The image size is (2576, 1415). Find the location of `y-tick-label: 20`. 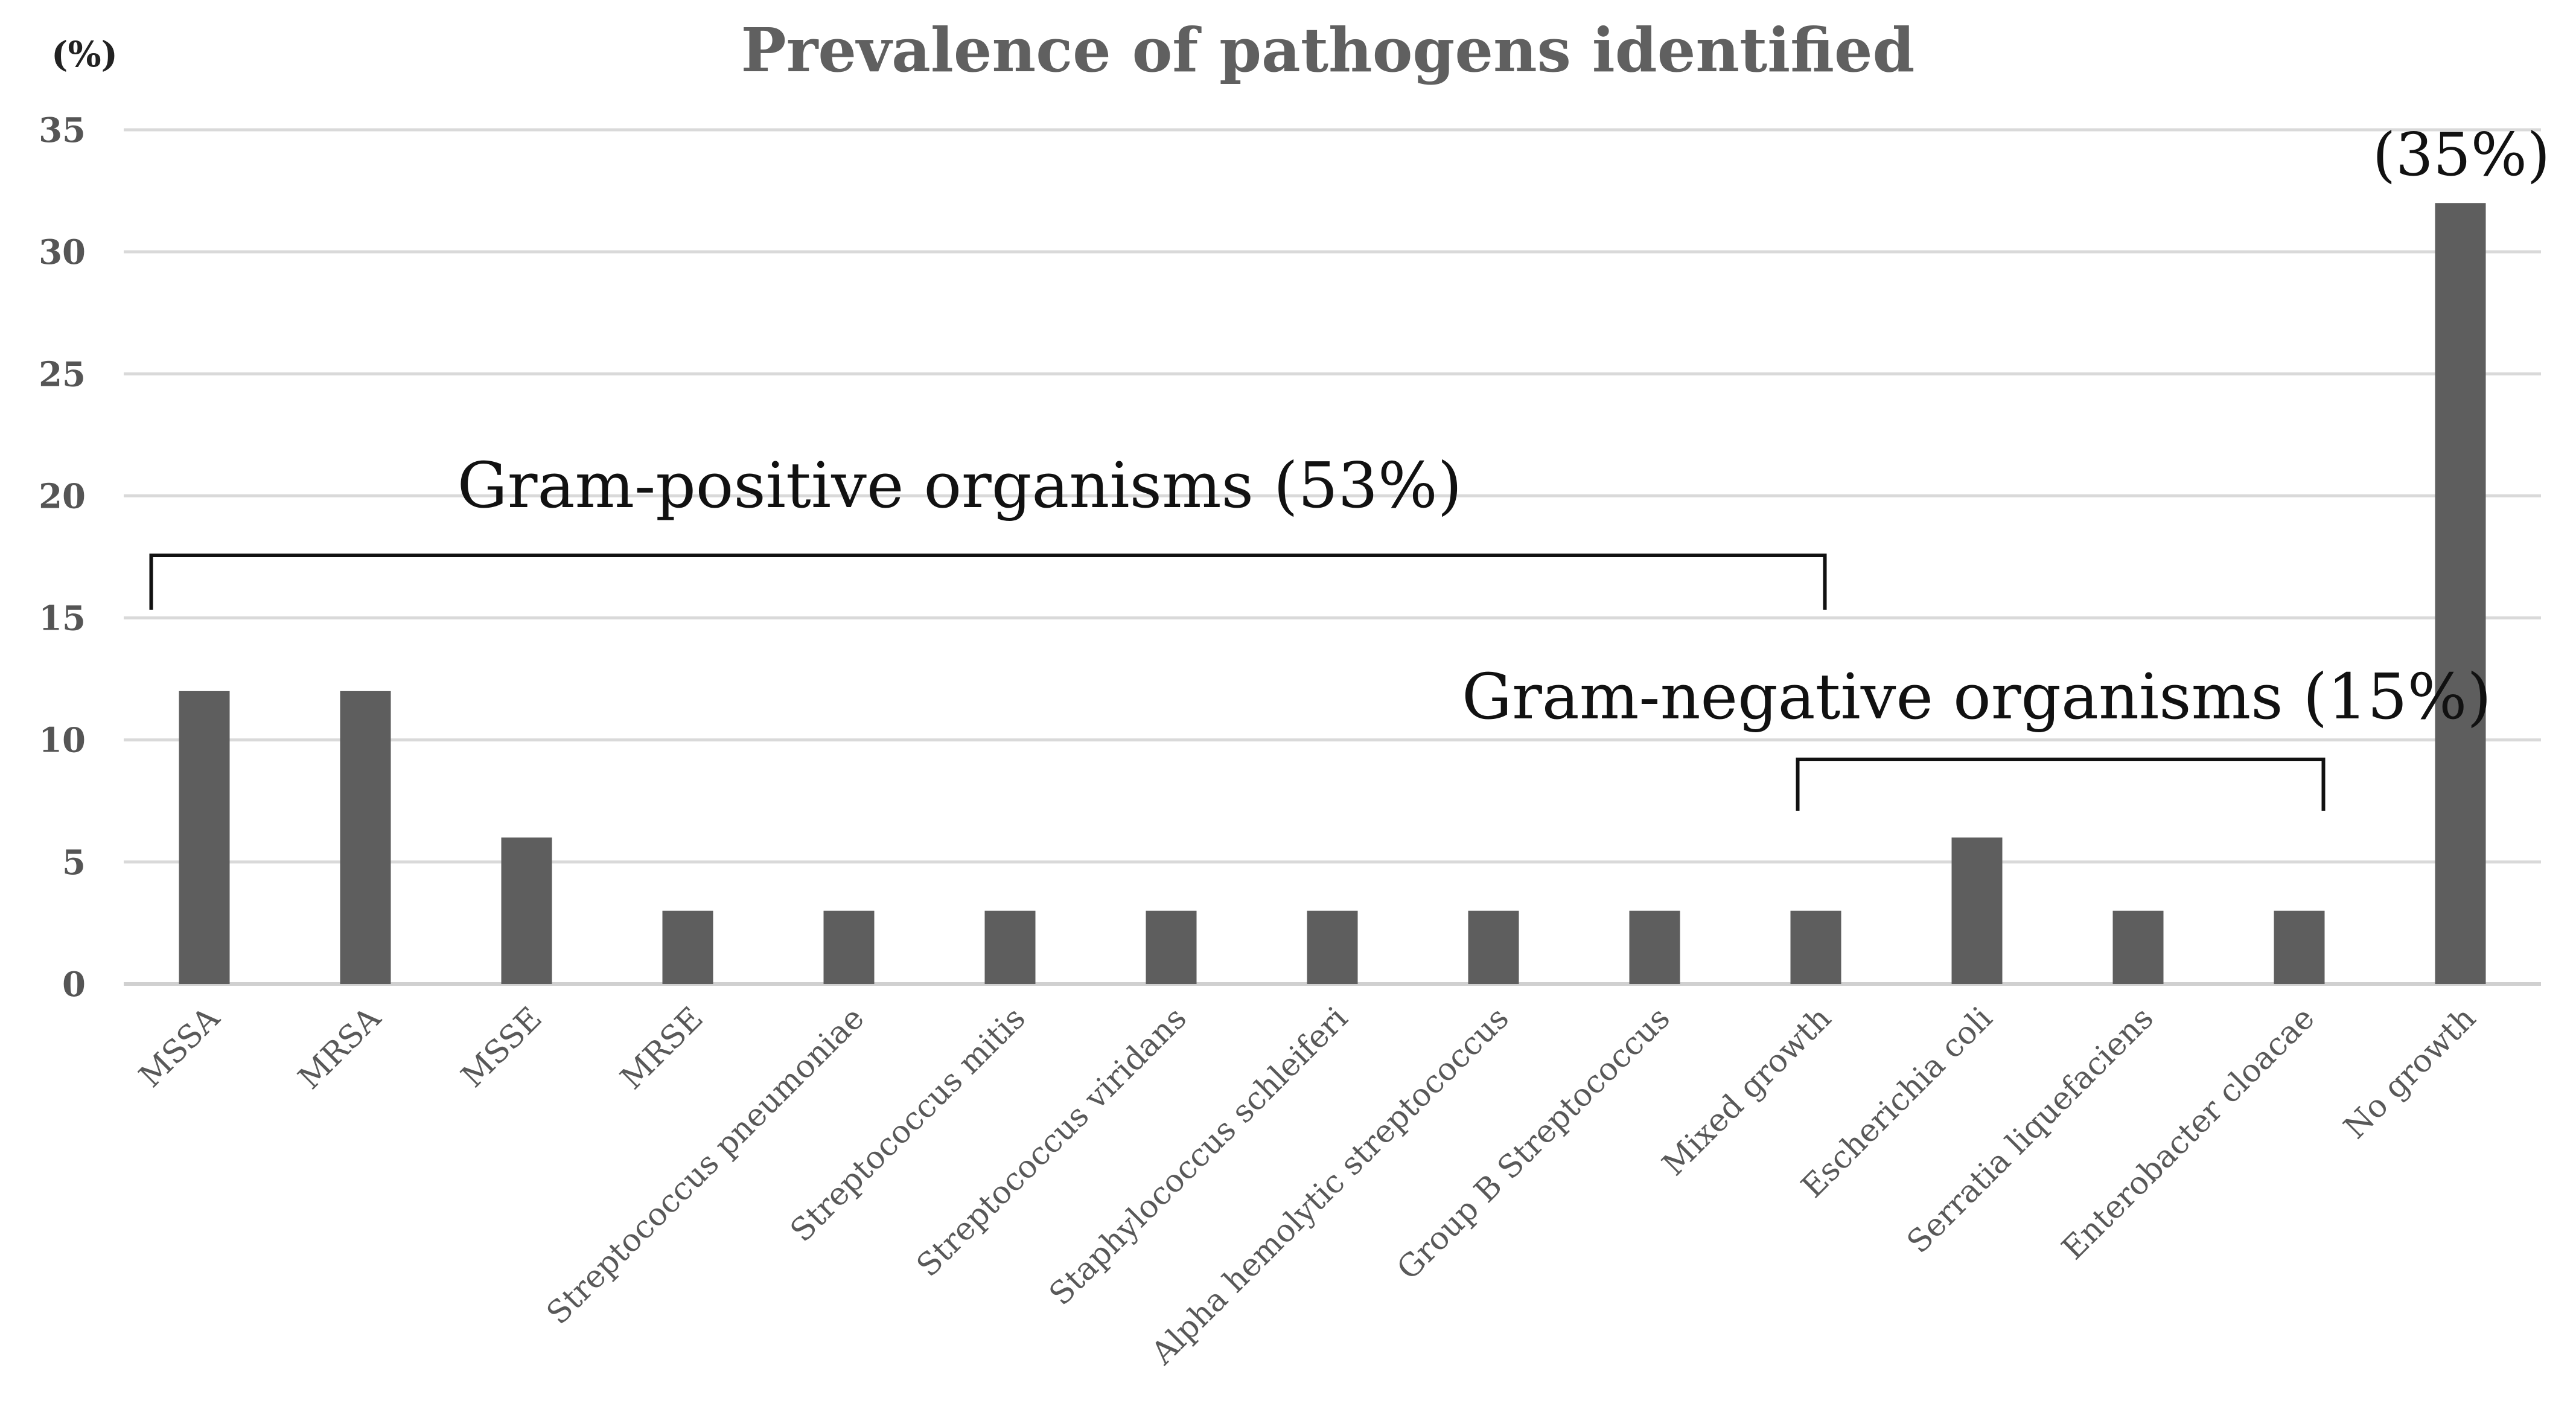

y-tick-label: 20 is located at coordinates (62, 496).